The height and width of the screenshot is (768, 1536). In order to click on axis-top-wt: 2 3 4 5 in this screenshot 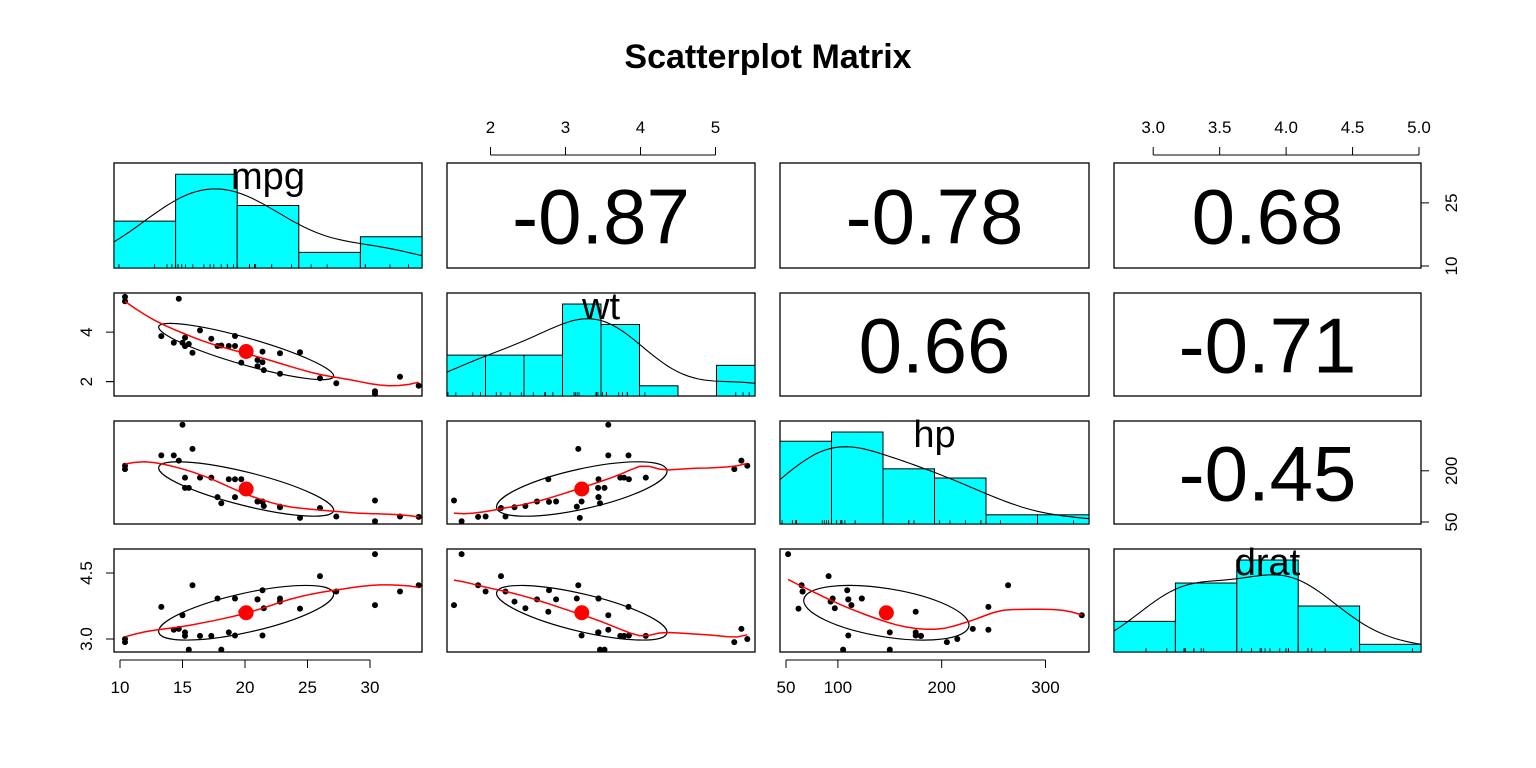, I will do `click(603, 137)`.